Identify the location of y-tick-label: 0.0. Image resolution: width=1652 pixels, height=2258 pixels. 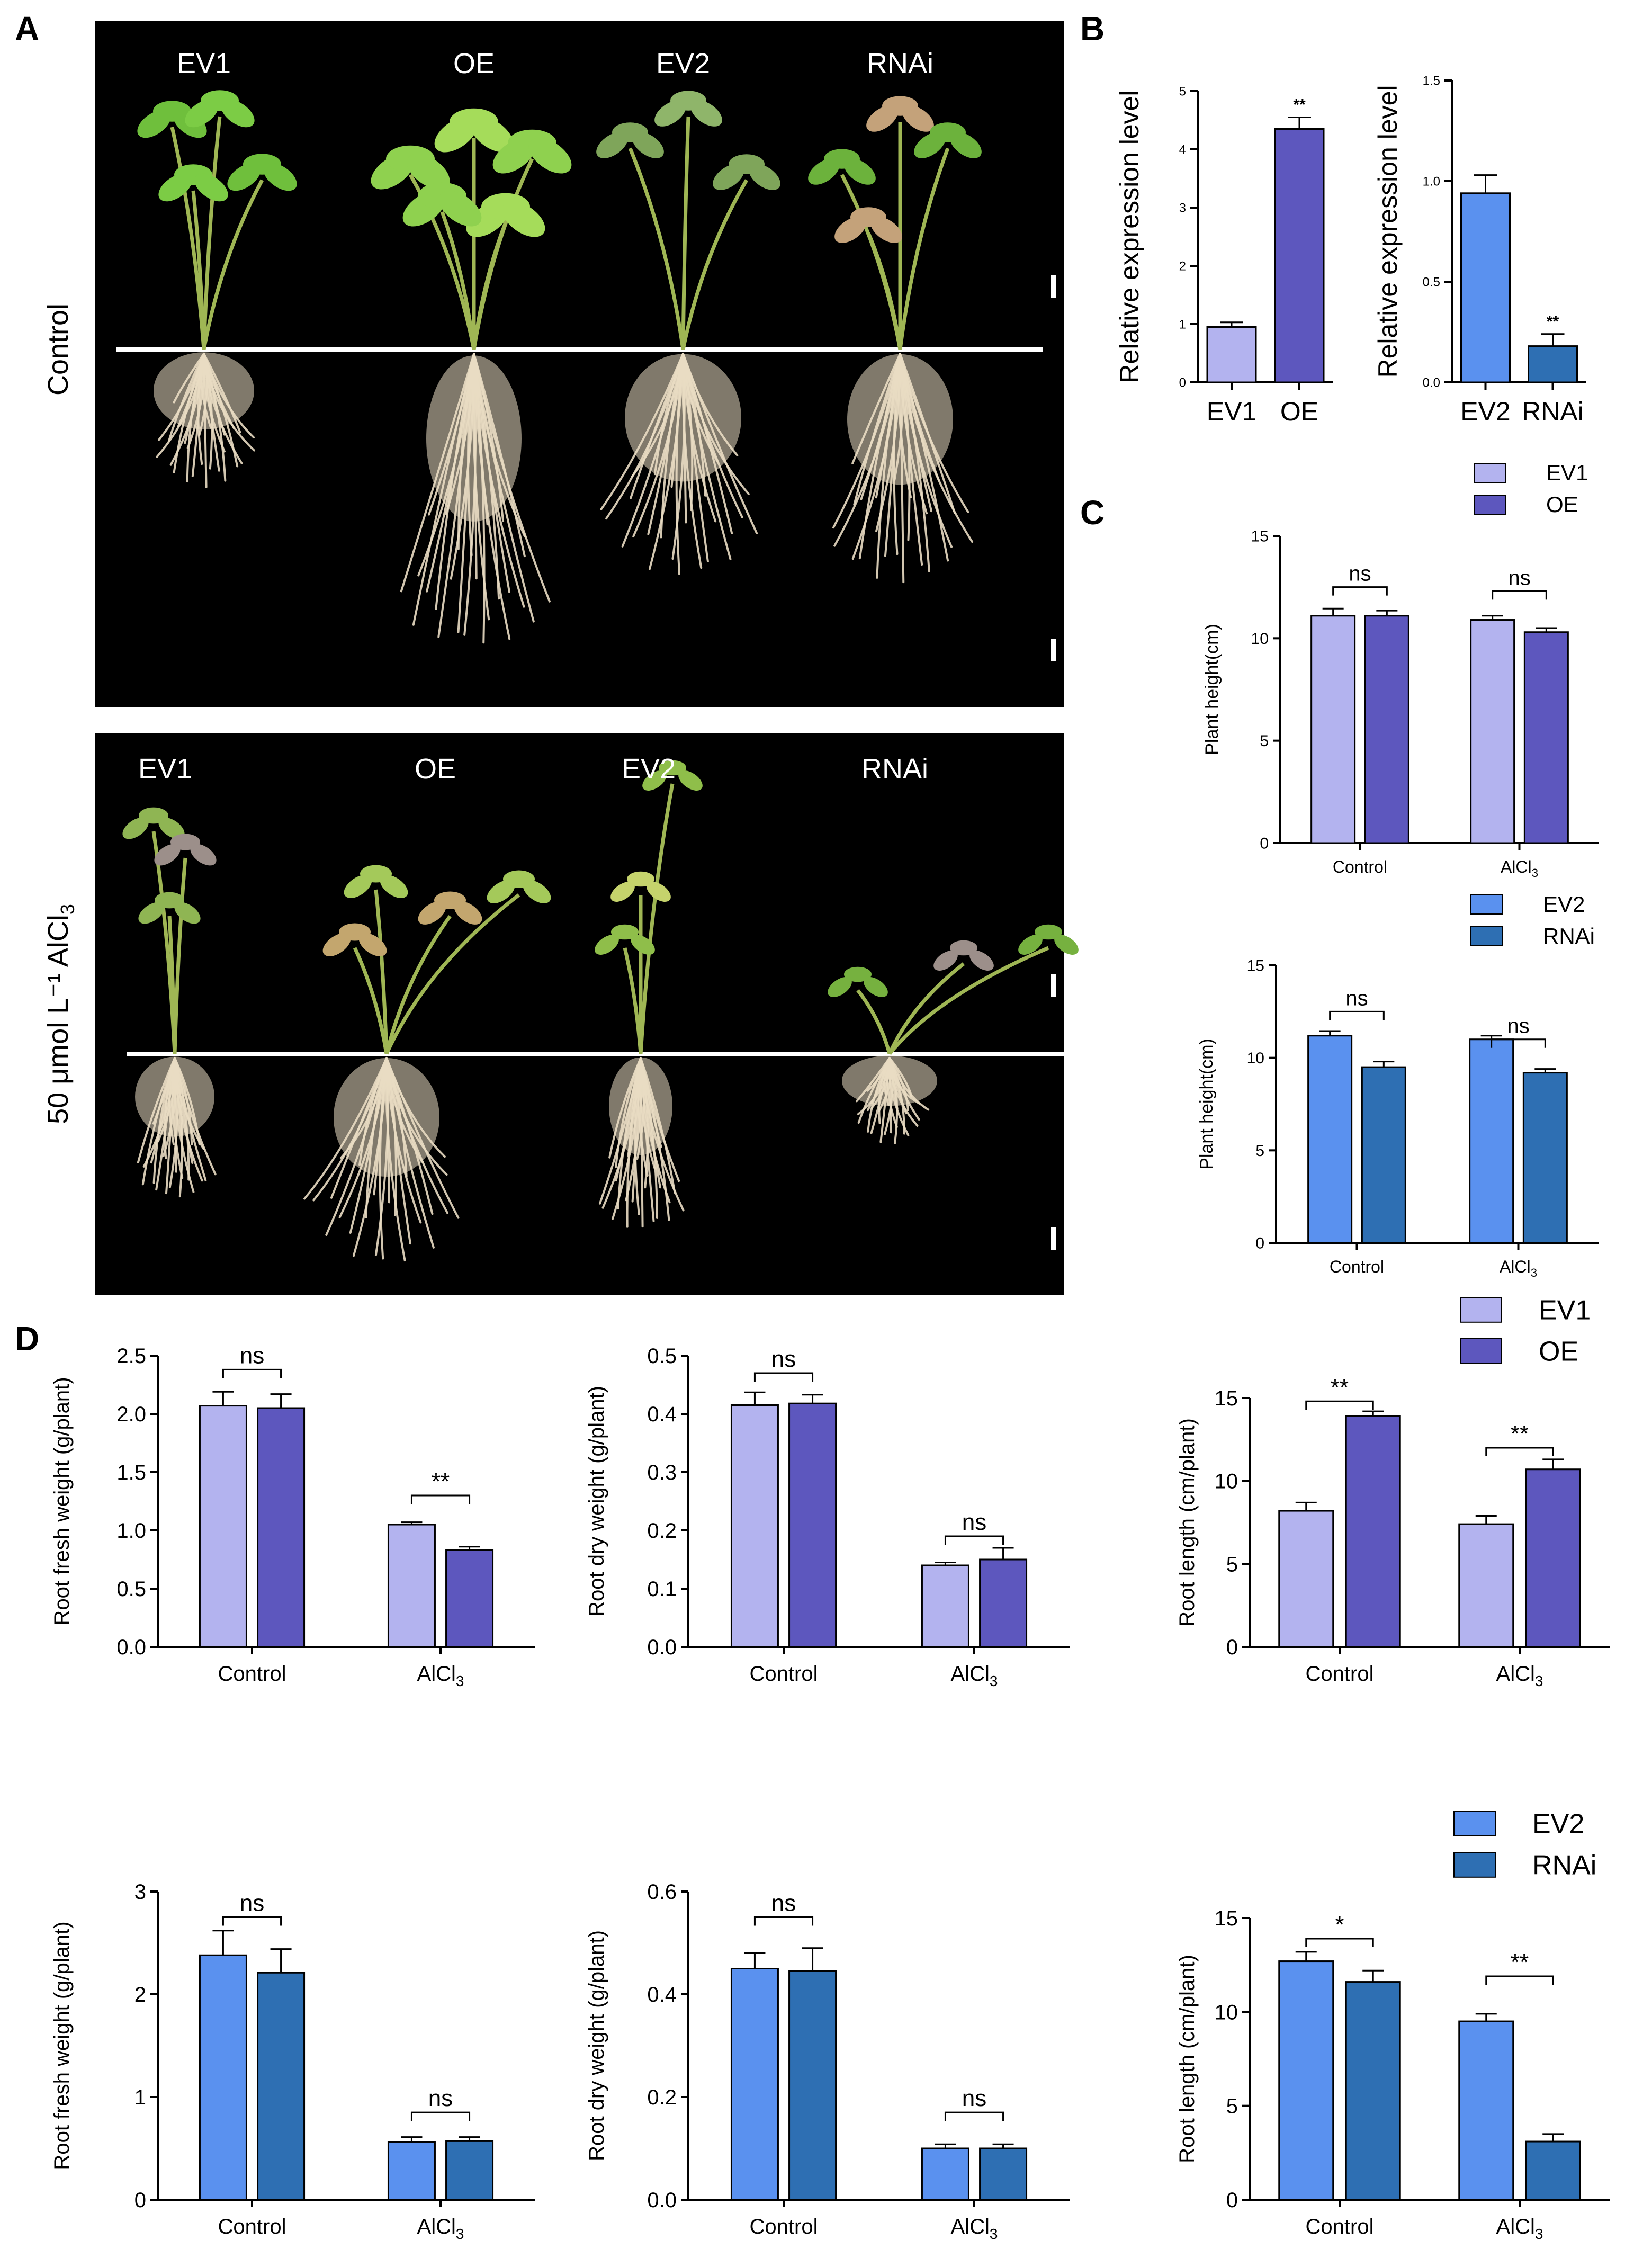
(1431, 382).